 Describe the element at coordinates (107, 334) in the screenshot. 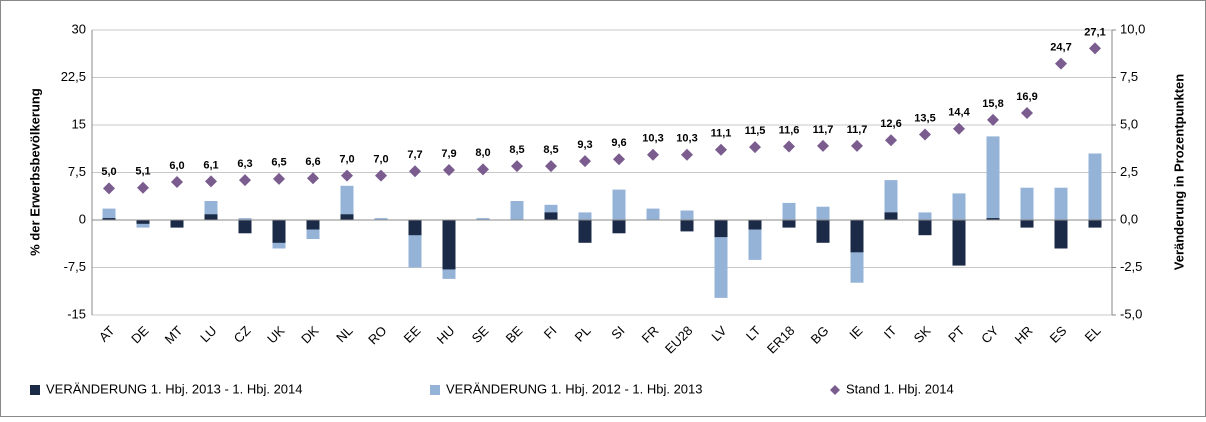

I see `x-tick-label: AT` at that location.